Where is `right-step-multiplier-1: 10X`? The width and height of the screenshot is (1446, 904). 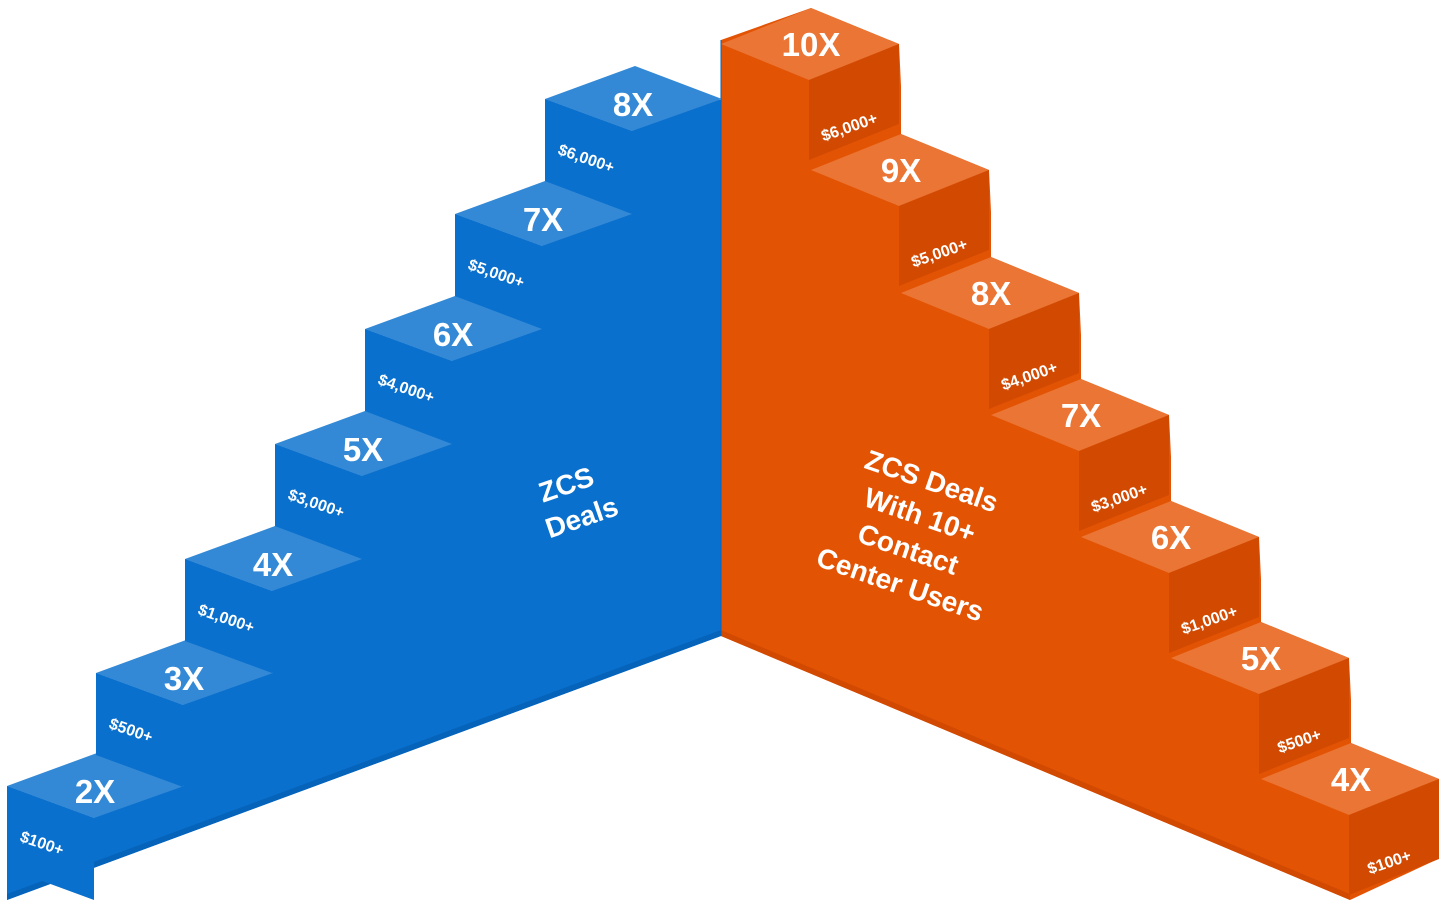
right-step-multiplier-1: 10X is located at coordinates (811, 44).